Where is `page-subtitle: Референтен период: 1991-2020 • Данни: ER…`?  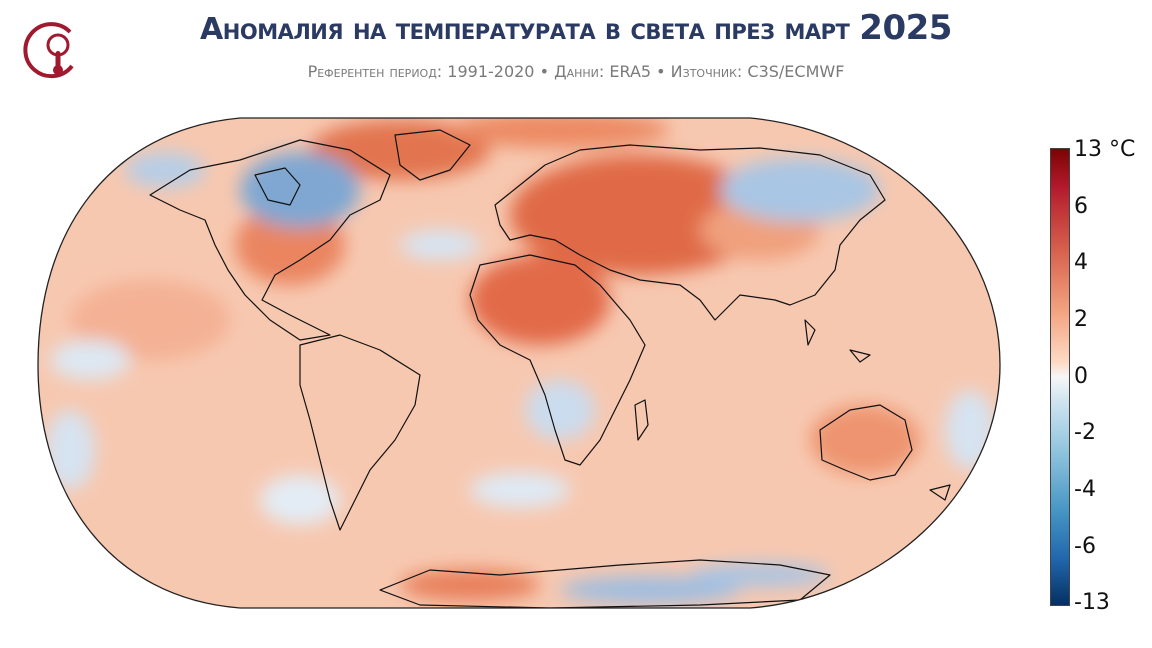
page-subtitle: Референтен период: 1991-2020 • Данни: ER… is located at coordinates (576, 71).